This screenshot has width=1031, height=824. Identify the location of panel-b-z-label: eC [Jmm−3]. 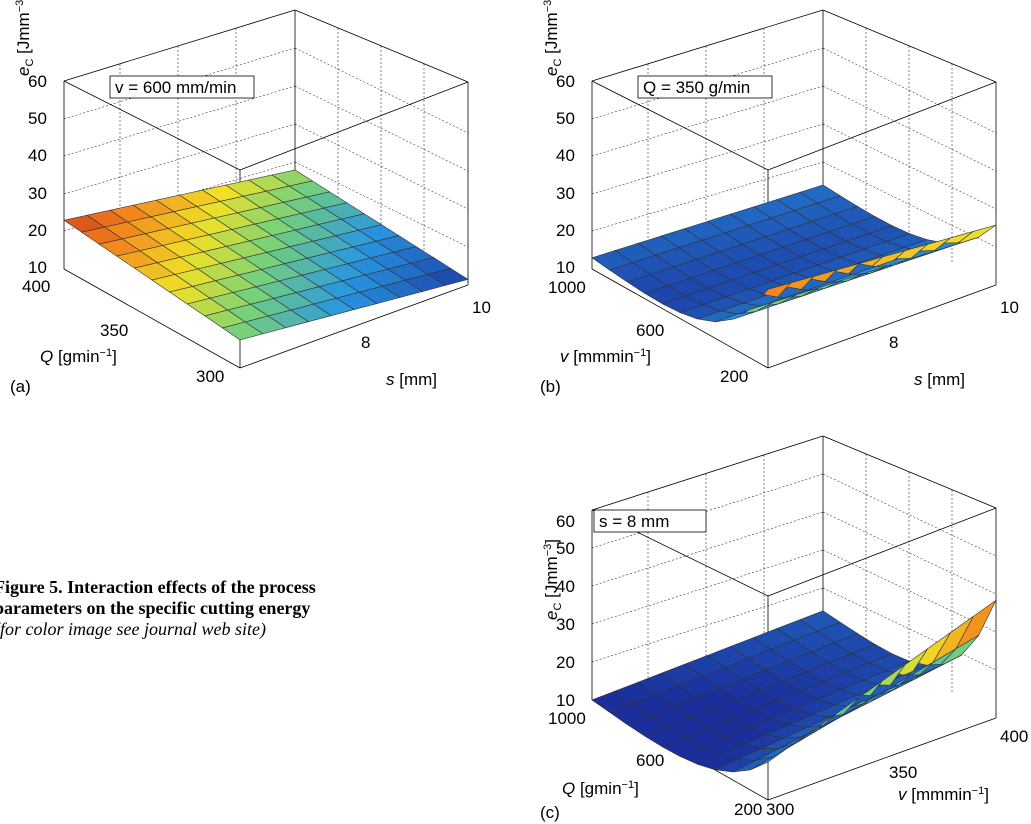
(553, 38).